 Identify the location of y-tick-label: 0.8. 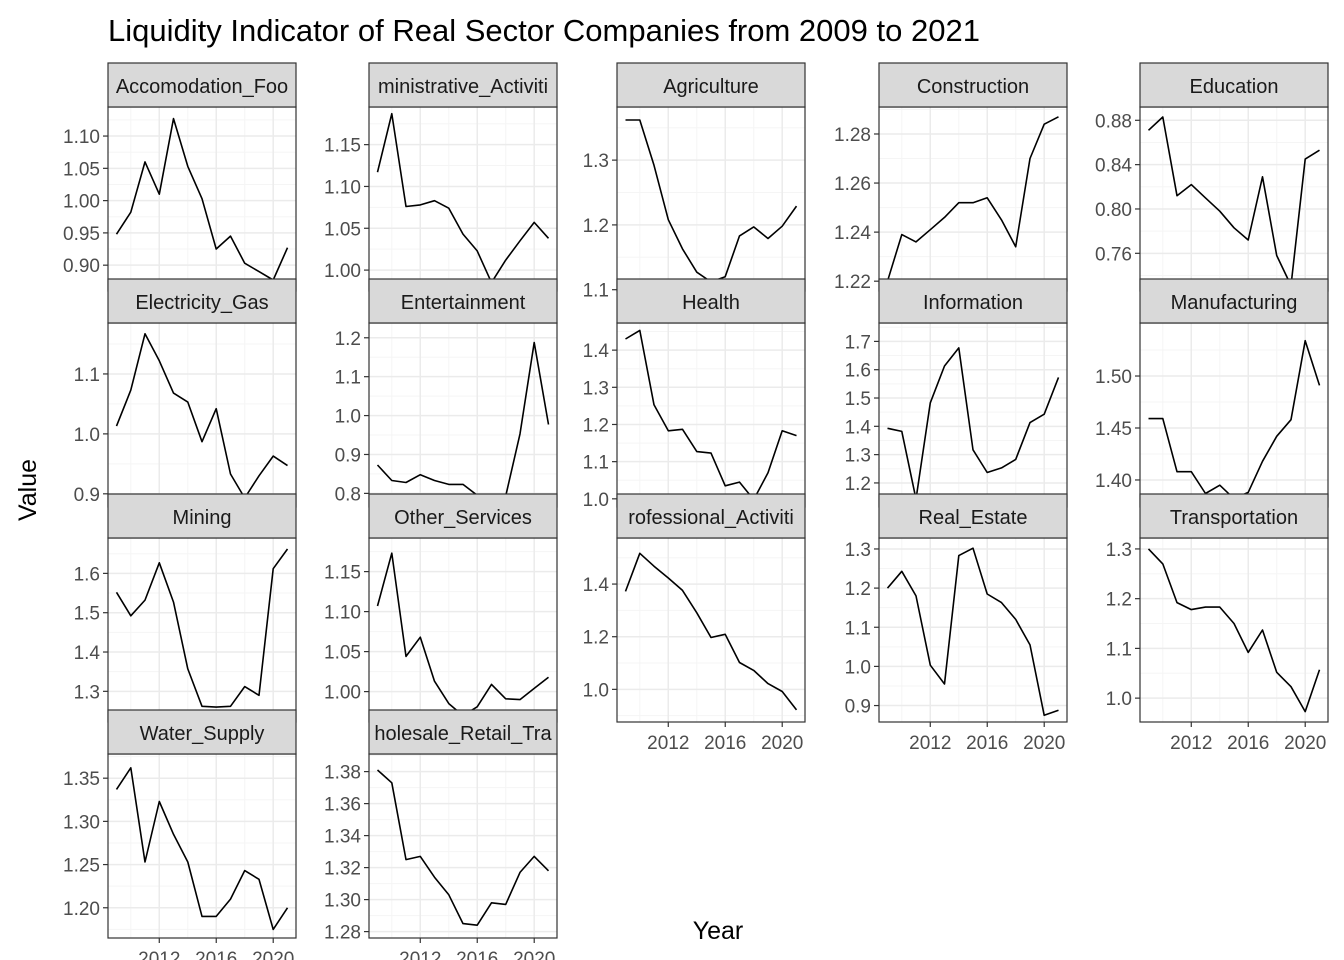
(348, 494).